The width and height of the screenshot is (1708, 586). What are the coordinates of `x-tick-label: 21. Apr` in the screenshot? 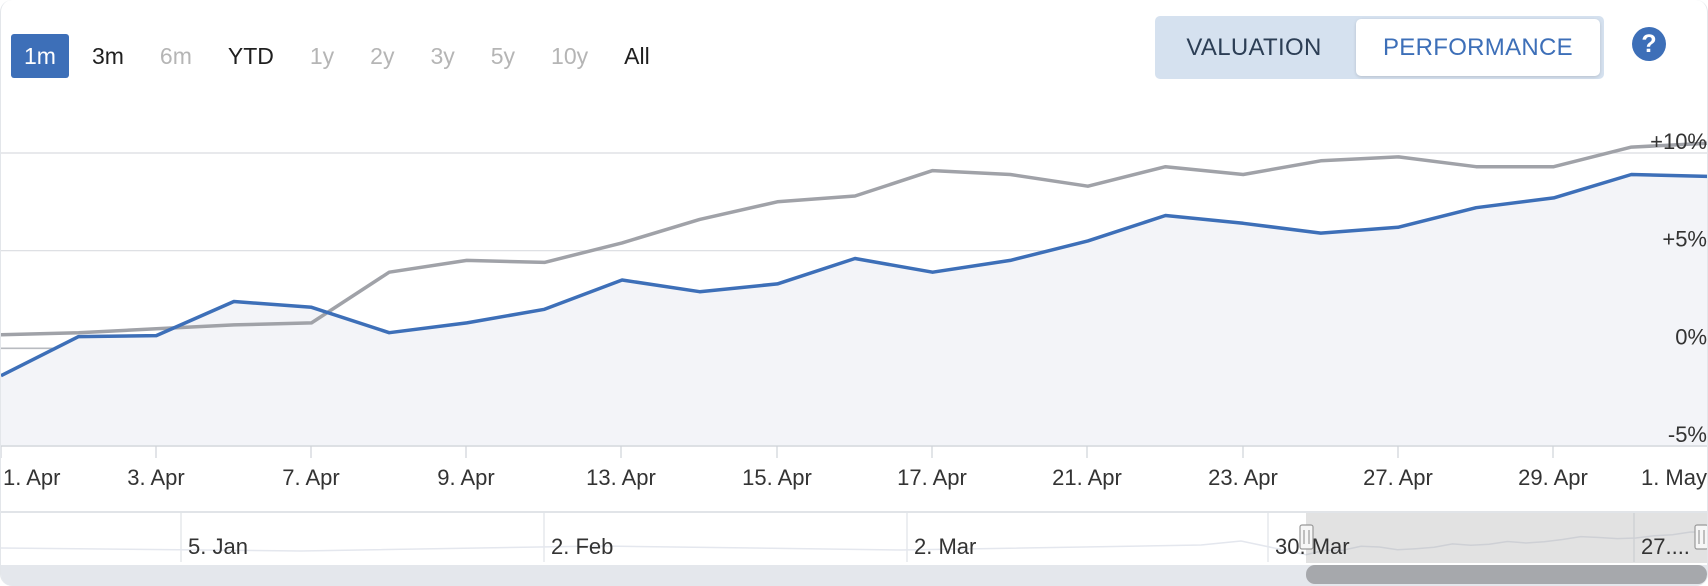 It's located at (1087, 477).